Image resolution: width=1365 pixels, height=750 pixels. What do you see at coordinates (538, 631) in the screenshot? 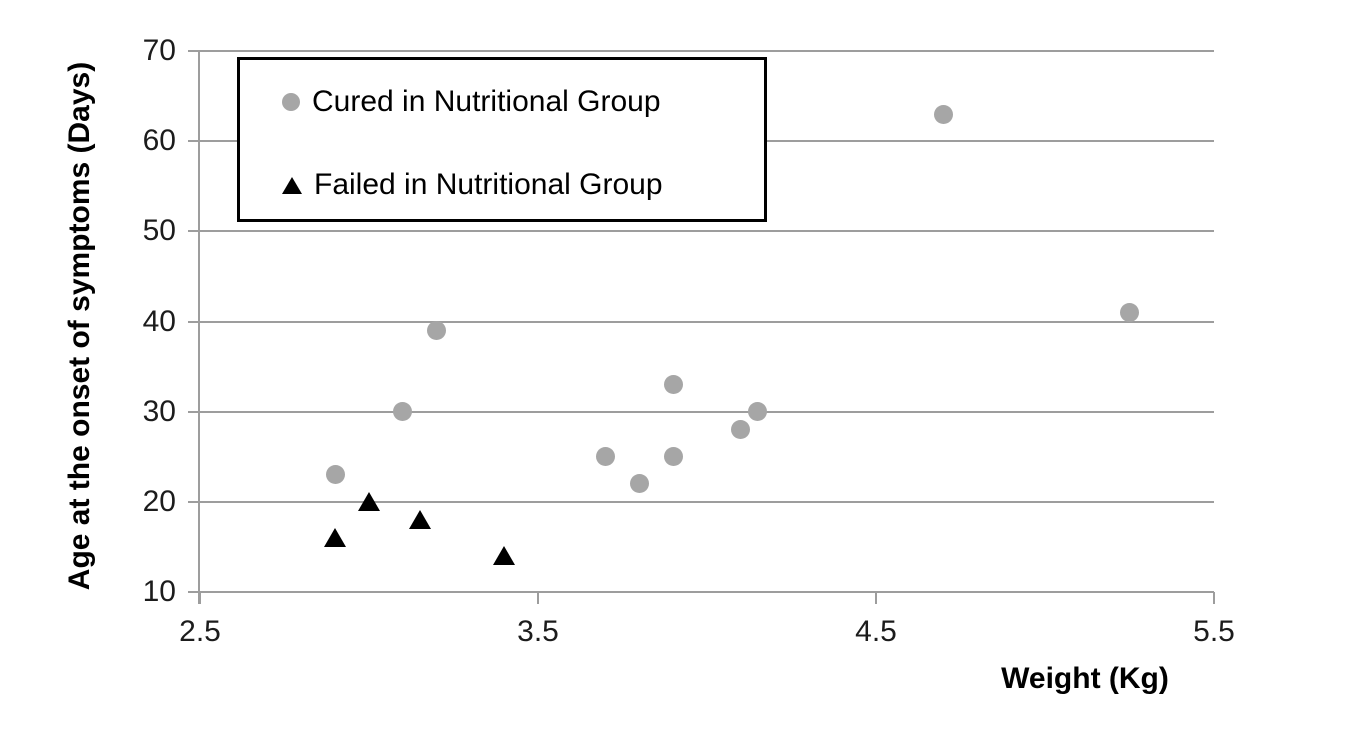
I see `x-tick-label: 3.5` at bounding box center [538, 631].